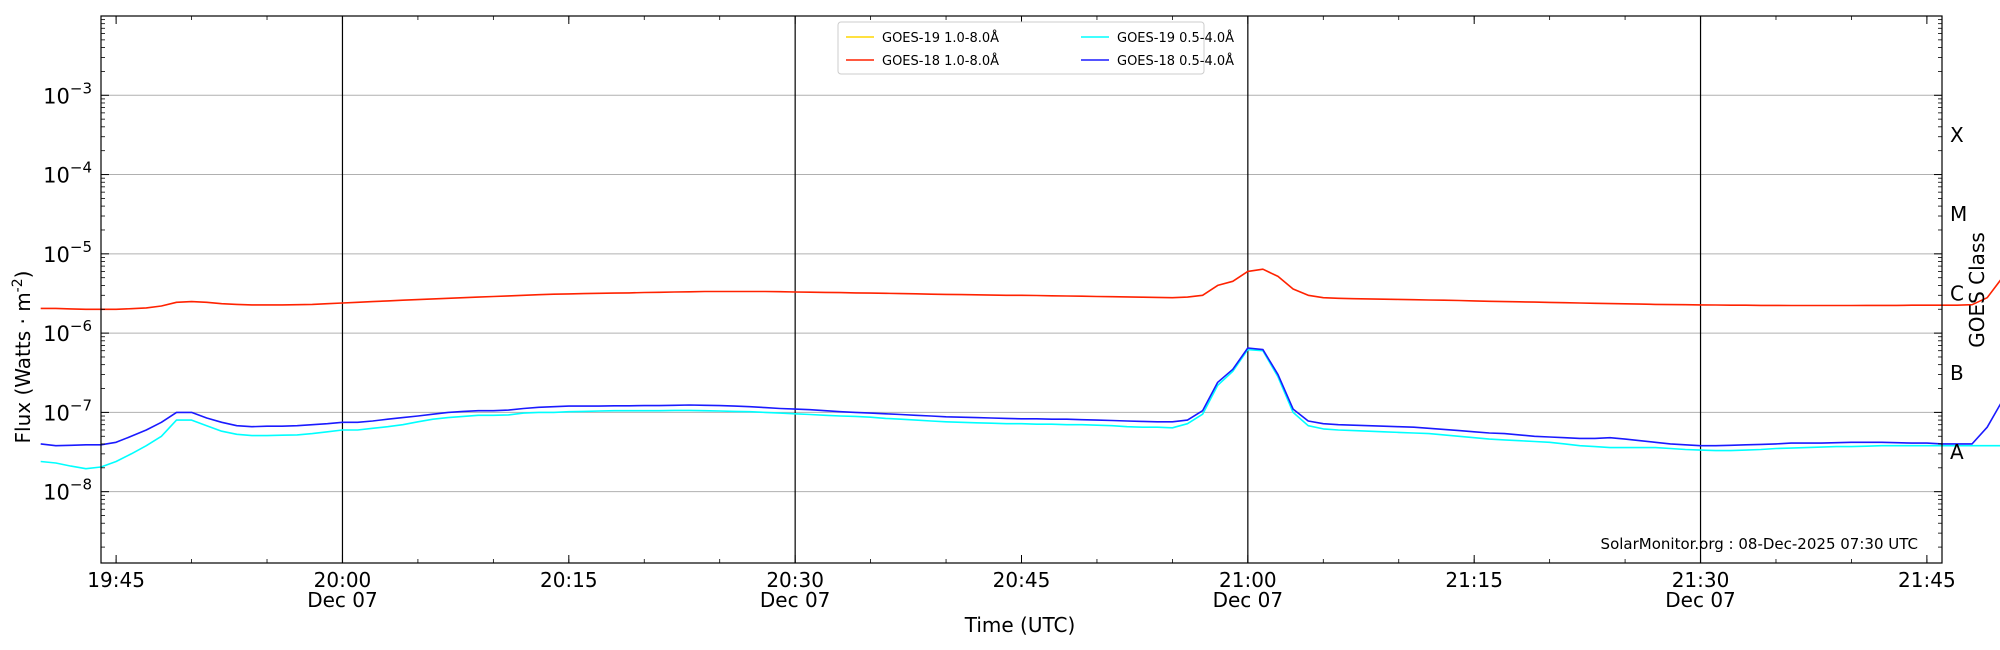  I want to click on y-tick-label: 10⁻⁵, so click(67, 252).